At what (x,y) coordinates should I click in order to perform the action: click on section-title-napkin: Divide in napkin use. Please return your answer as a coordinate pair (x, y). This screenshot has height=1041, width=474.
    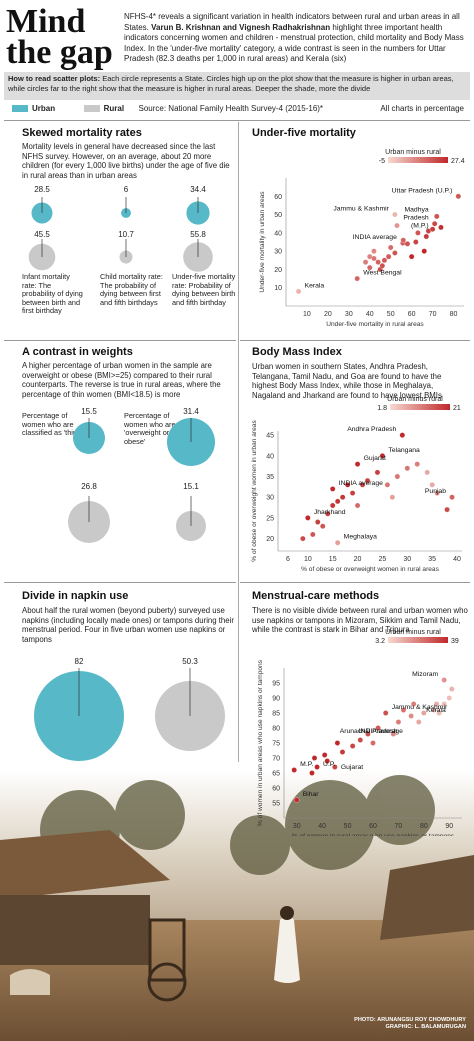
    Looking at the image, I should click on (75, 596).